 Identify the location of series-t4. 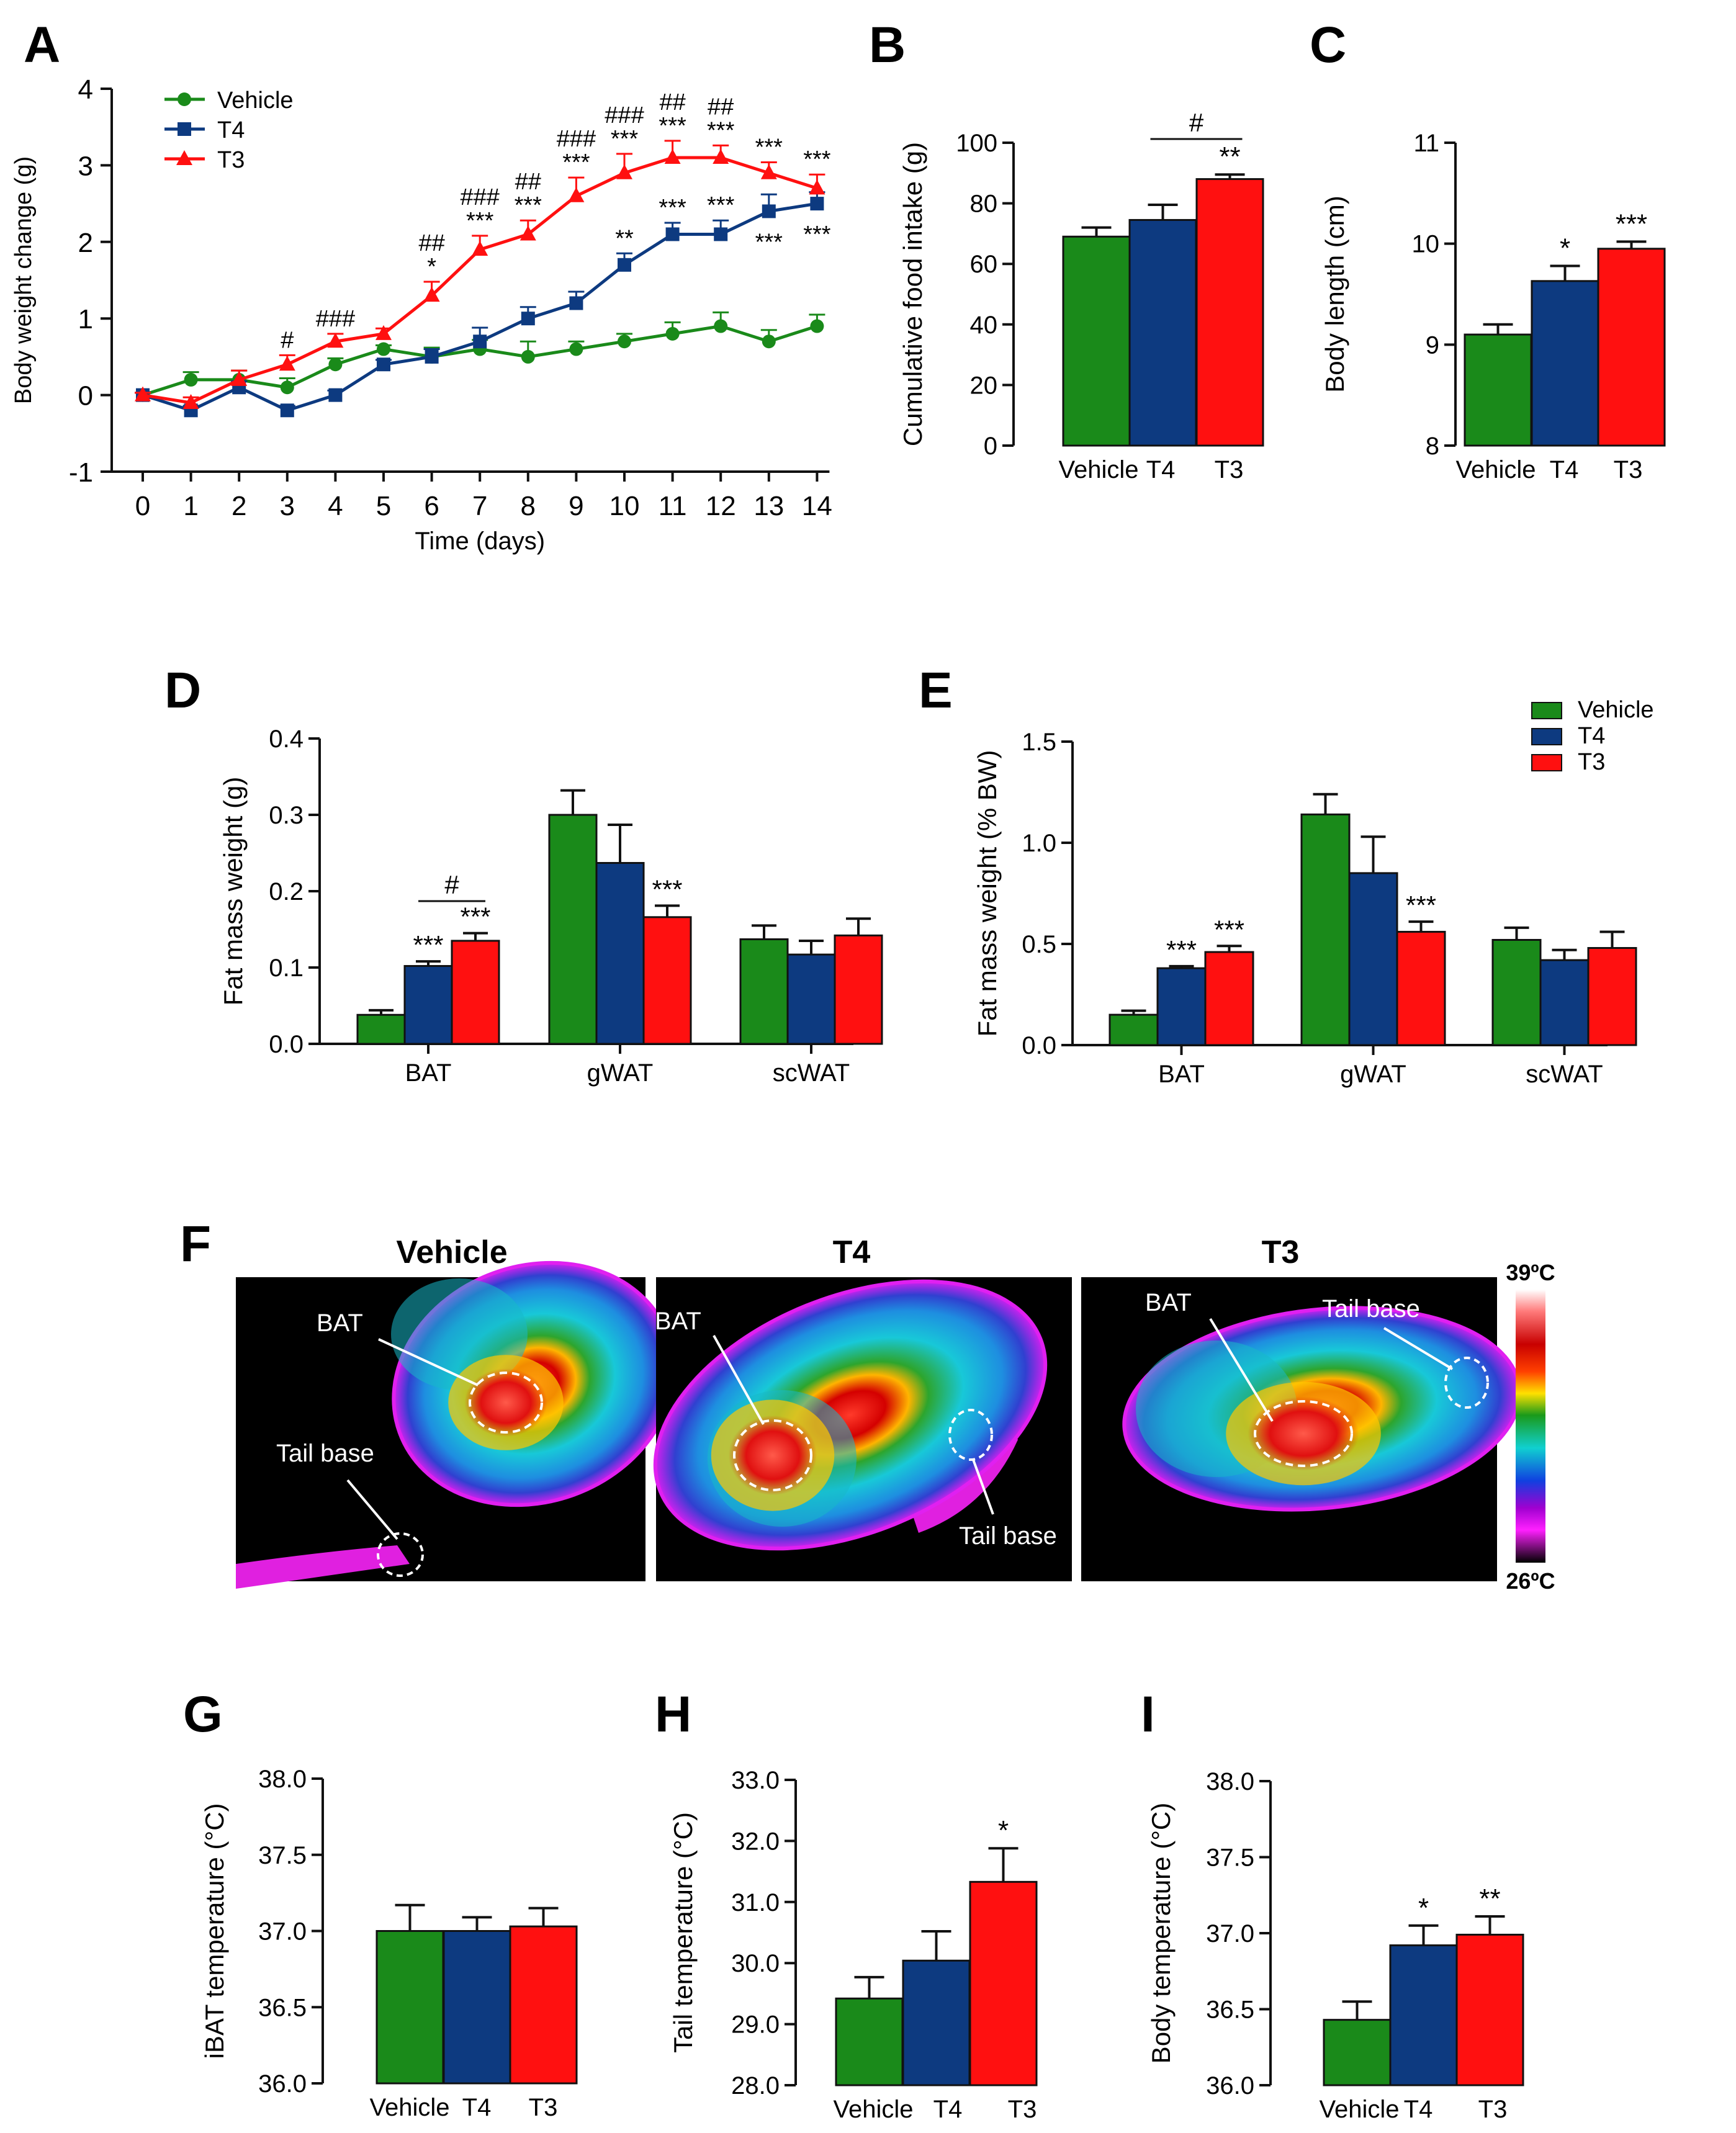
(480, 304).